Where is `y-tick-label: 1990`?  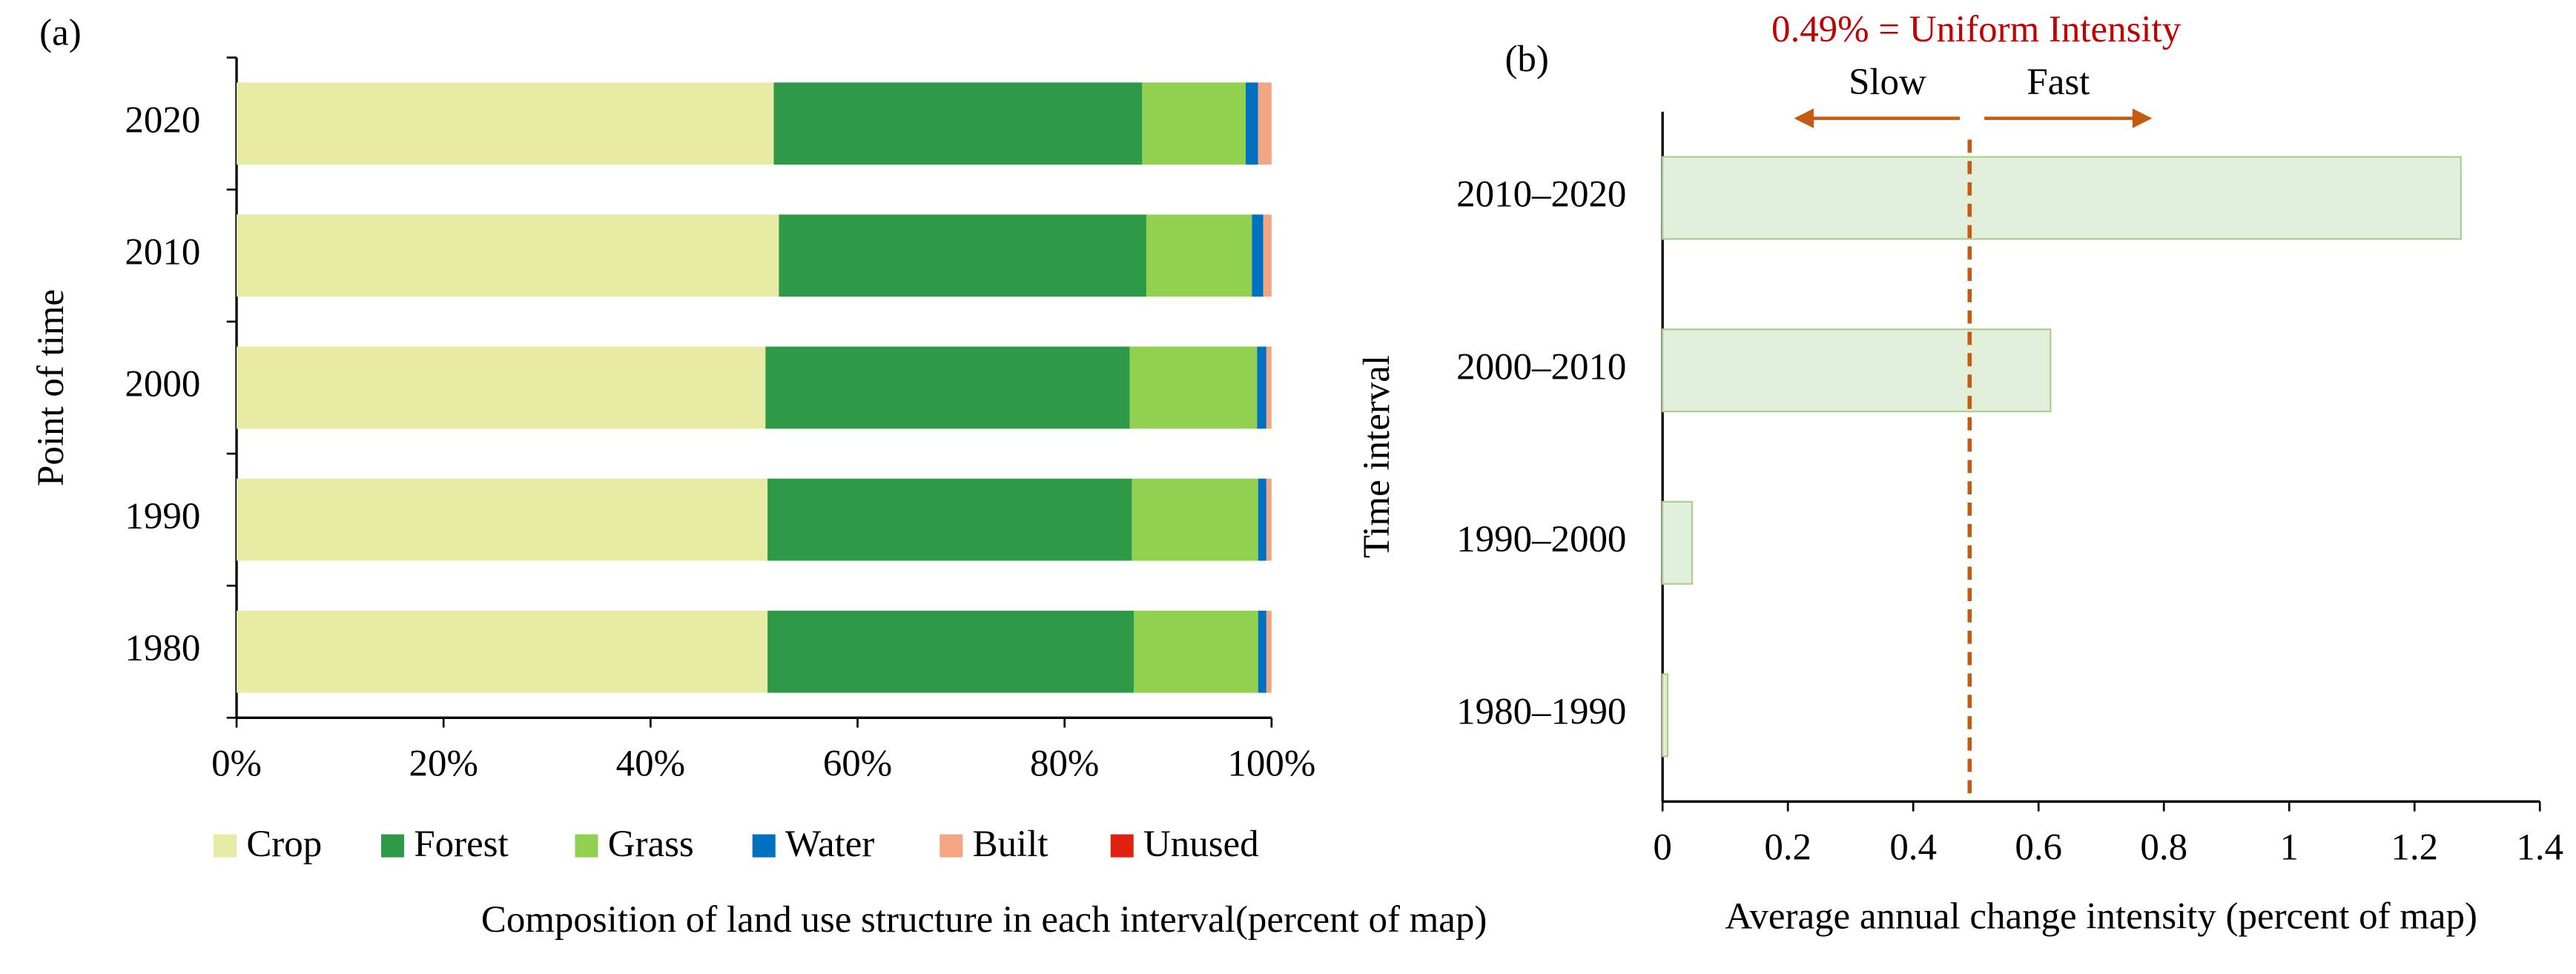 y-tick-label: 1990 is located at coordinates (162, 516).